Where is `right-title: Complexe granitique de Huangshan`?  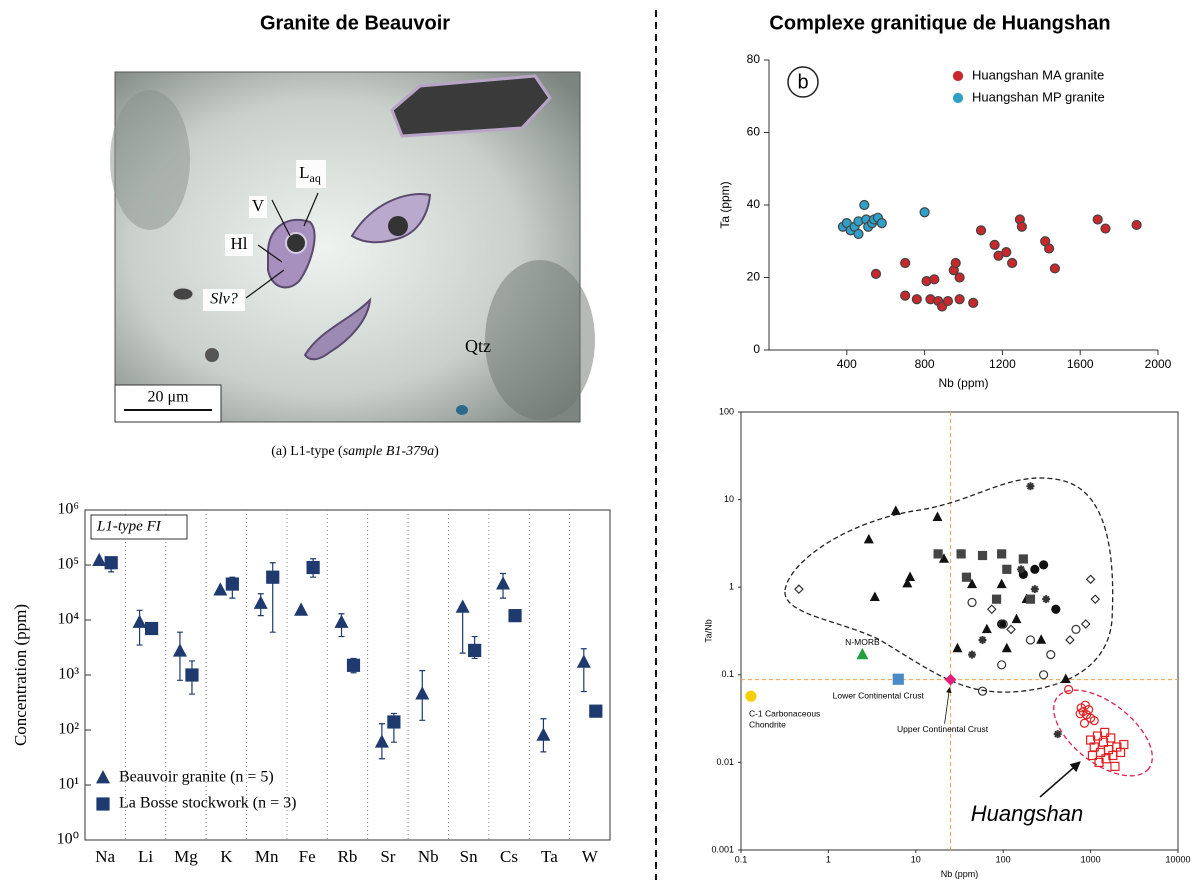
right-title: Complexe granitique de Huangshan is located at coordinates (939, 23).